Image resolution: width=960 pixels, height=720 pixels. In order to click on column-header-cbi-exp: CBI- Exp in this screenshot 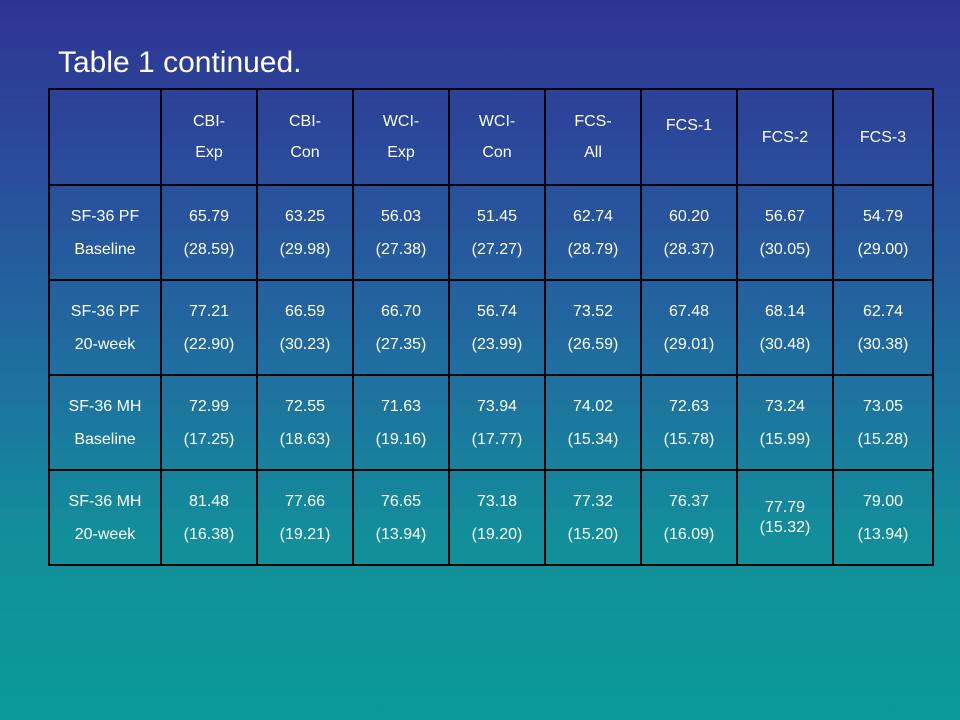, I will do `click(209, 137)`.